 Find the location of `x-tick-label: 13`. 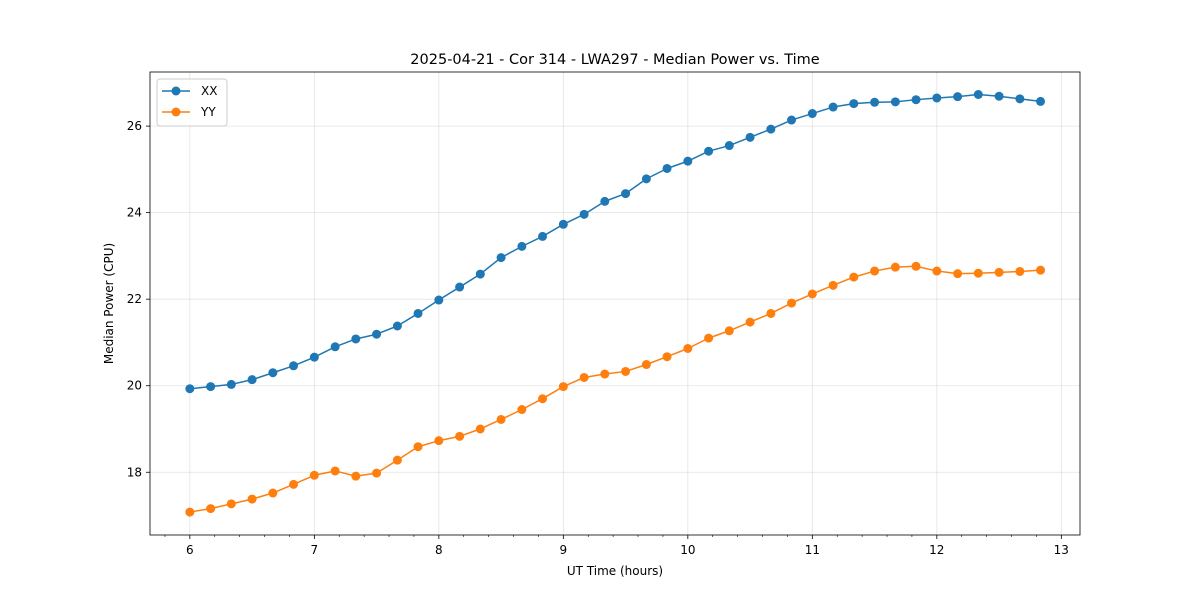

x-tick-label: 13 is located at coordinates (1061, 550).